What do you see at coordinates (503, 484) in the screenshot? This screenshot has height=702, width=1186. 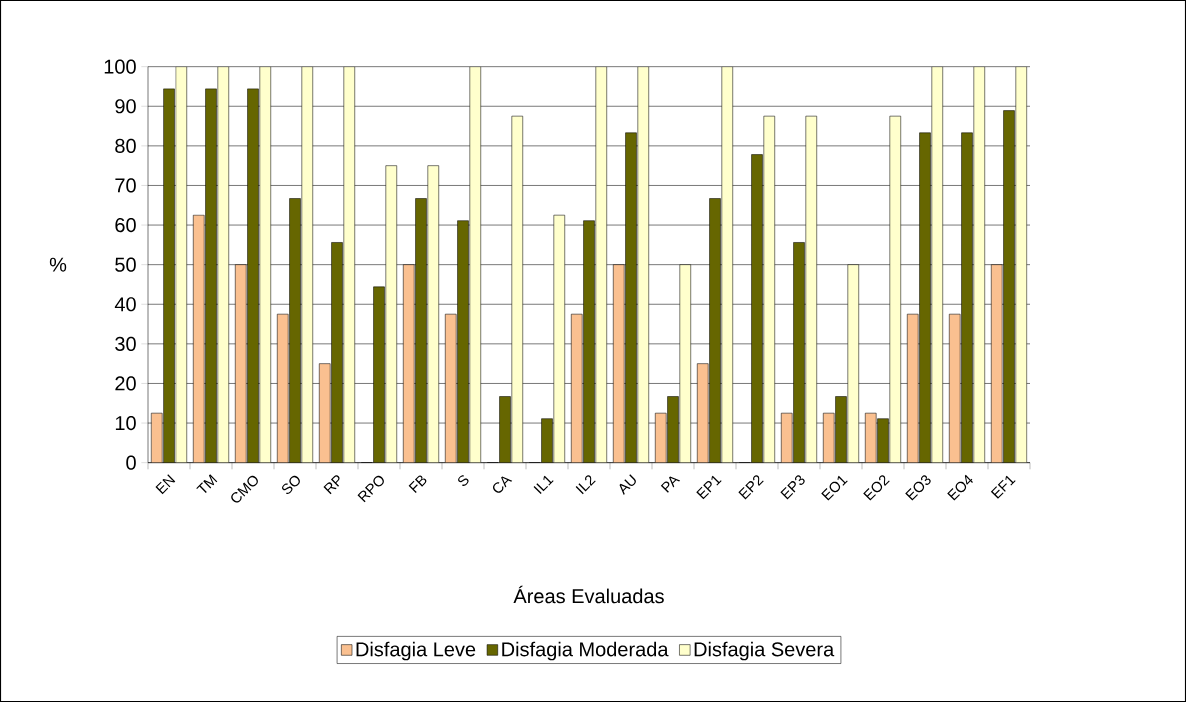 I see `x-tick-label: CA` at bounding box center [503, 484].